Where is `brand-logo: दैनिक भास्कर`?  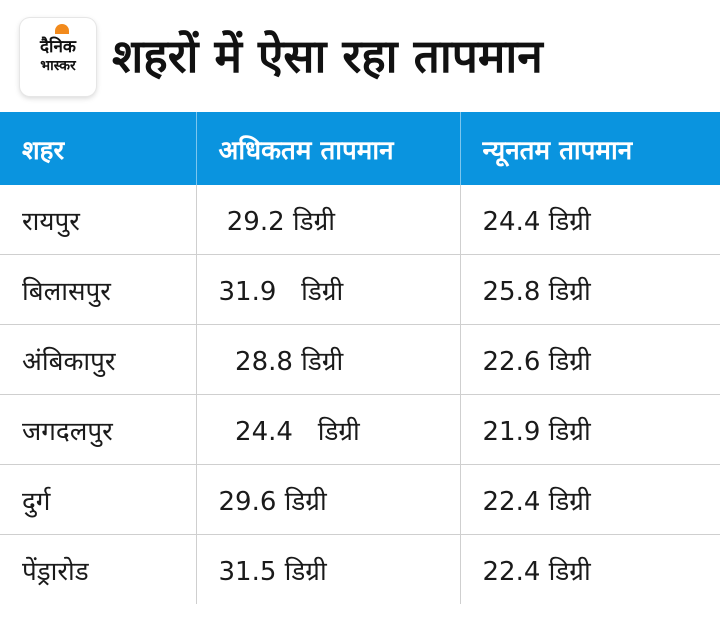 brand-logo: दैनिक भास्कर is located at coordinates (58, 57).